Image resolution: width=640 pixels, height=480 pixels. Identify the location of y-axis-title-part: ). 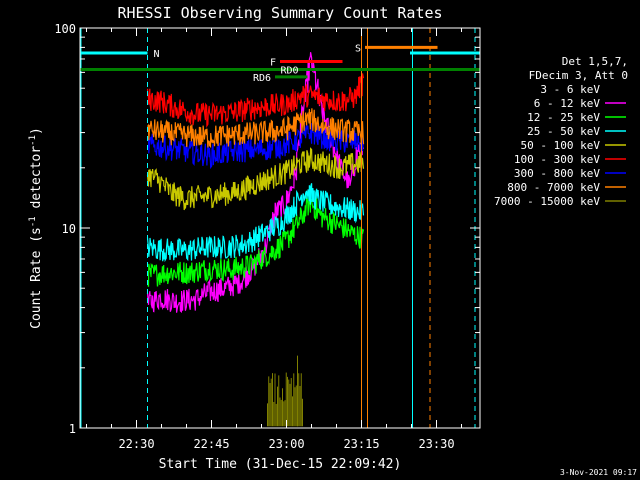
(36, 131).